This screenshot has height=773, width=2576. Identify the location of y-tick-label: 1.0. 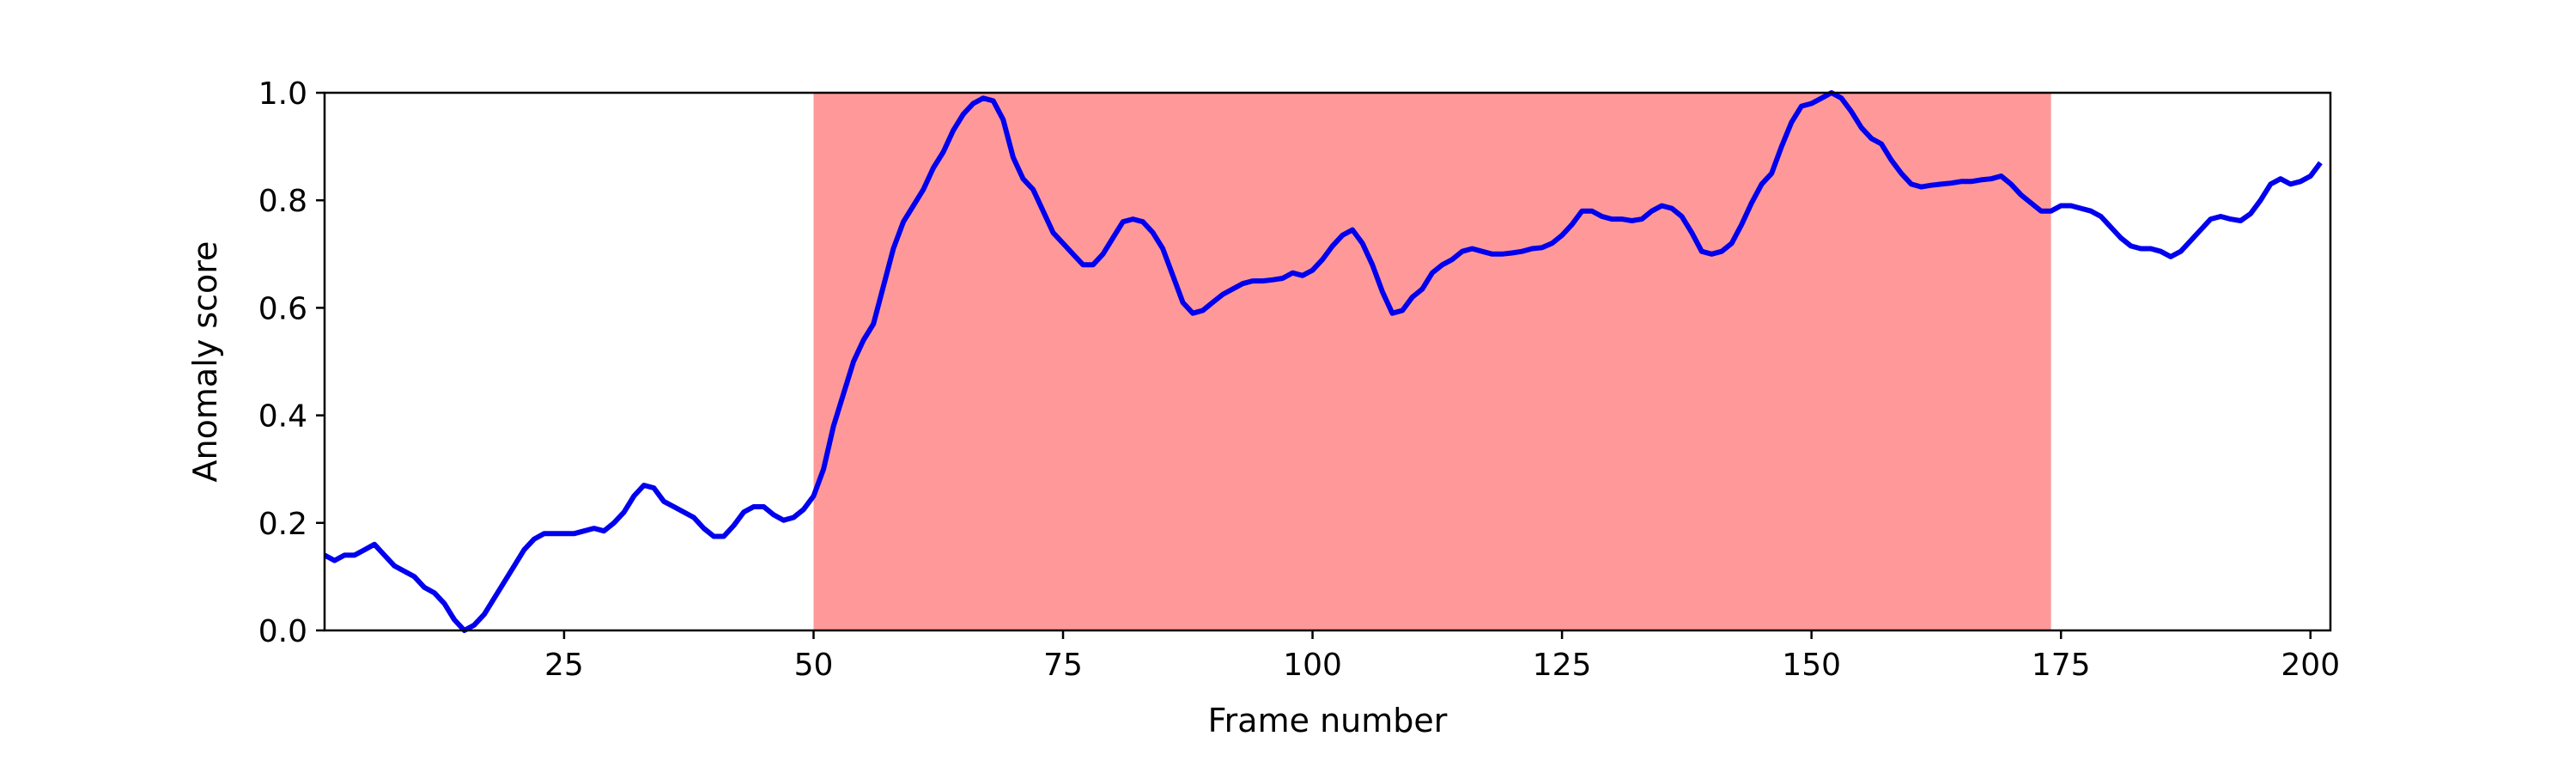
(282, 94).